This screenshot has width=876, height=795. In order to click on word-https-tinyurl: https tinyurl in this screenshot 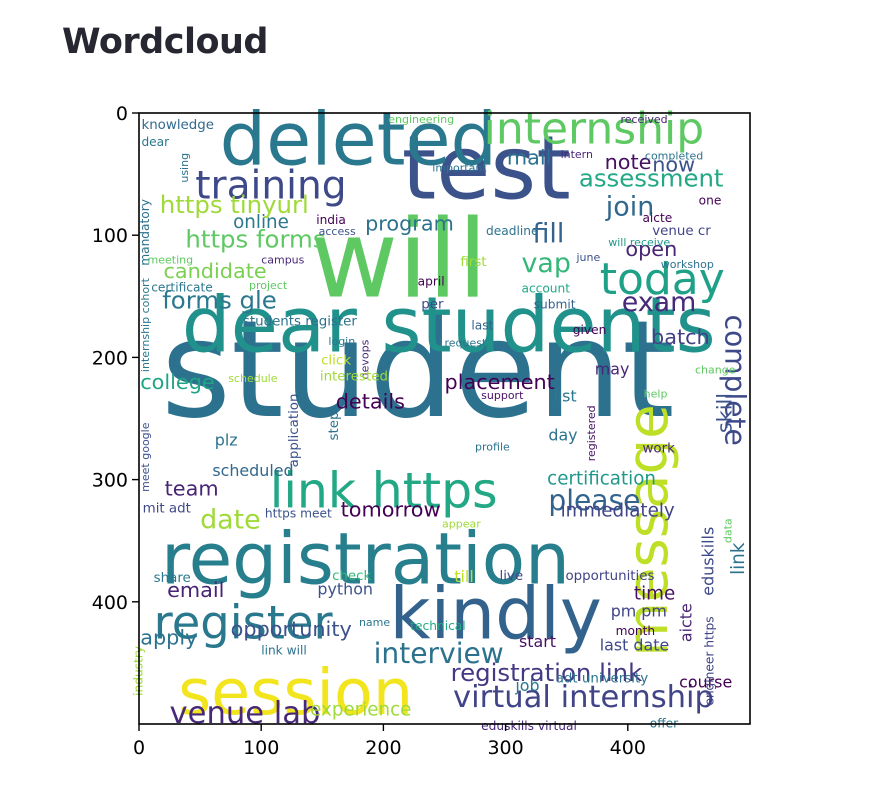, I will do `click(234, 204)`.